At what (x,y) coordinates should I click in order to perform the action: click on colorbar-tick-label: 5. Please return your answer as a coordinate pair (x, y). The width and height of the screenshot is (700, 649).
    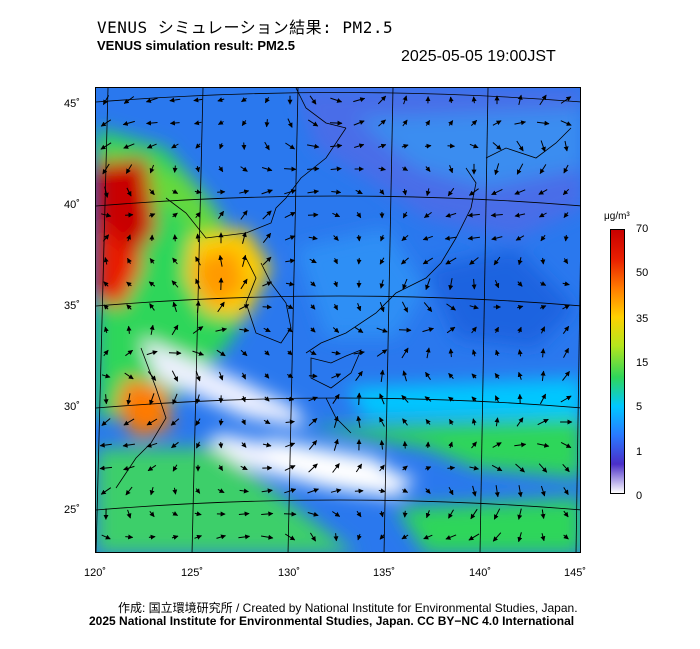
    Looking at the image, I should click on (639, 407).